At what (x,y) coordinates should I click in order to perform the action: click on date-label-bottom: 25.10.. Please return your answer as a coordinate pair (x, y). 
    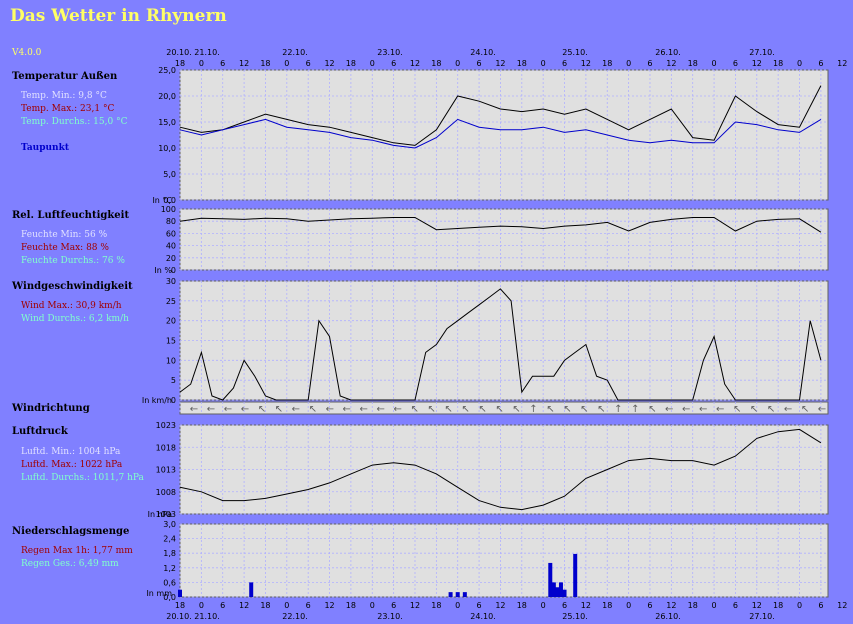
    Looking at the image, I should click on (574, 616).